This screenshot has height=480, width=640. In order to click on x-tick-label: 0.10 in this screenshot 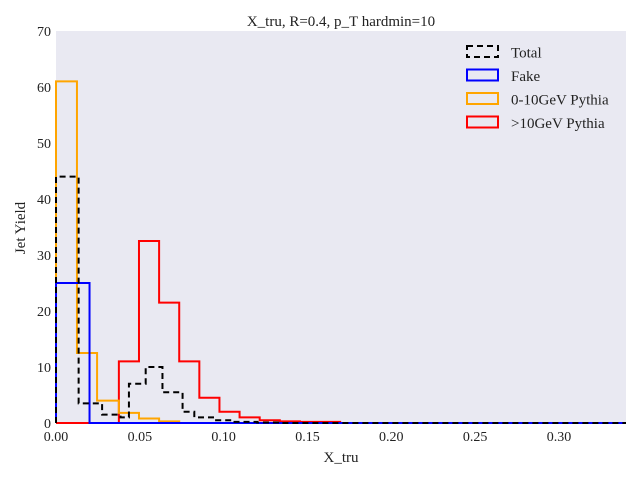, I will do `click(223, 437)`.